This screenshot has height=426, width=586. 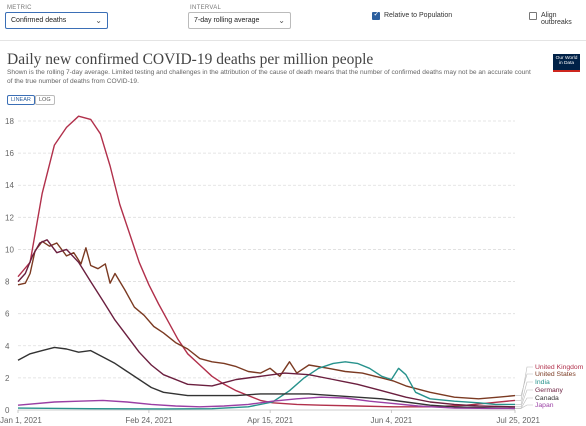 I want to click on y-axis: 0 2 4 6 8 10 12 14 16 18, so click(x=9, y=266).